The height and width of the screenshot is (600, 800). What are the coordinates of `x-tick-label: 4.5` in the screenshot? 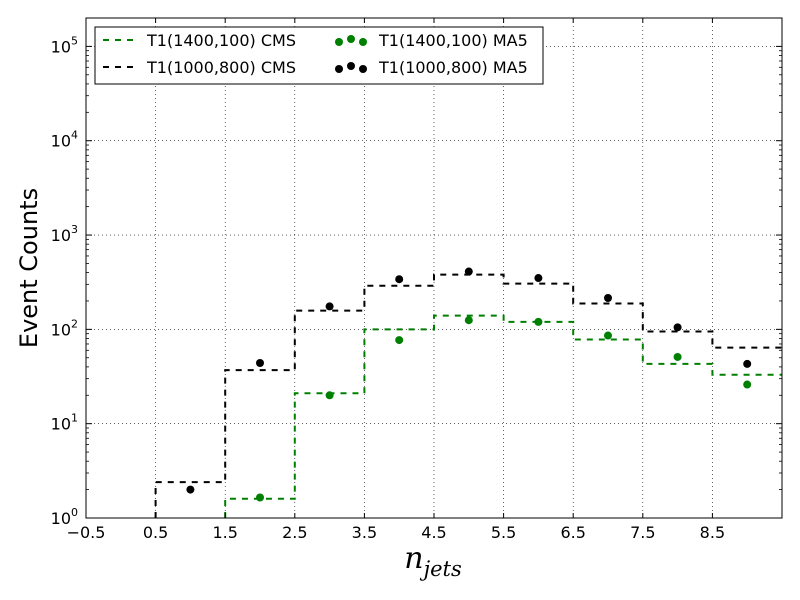 It's located at (433, 532).